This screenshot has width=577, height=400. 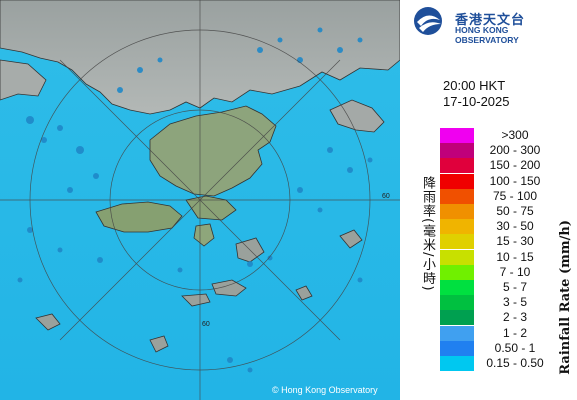 I want to click on legend-label: 15 - 30, so click(x=515, y=241).